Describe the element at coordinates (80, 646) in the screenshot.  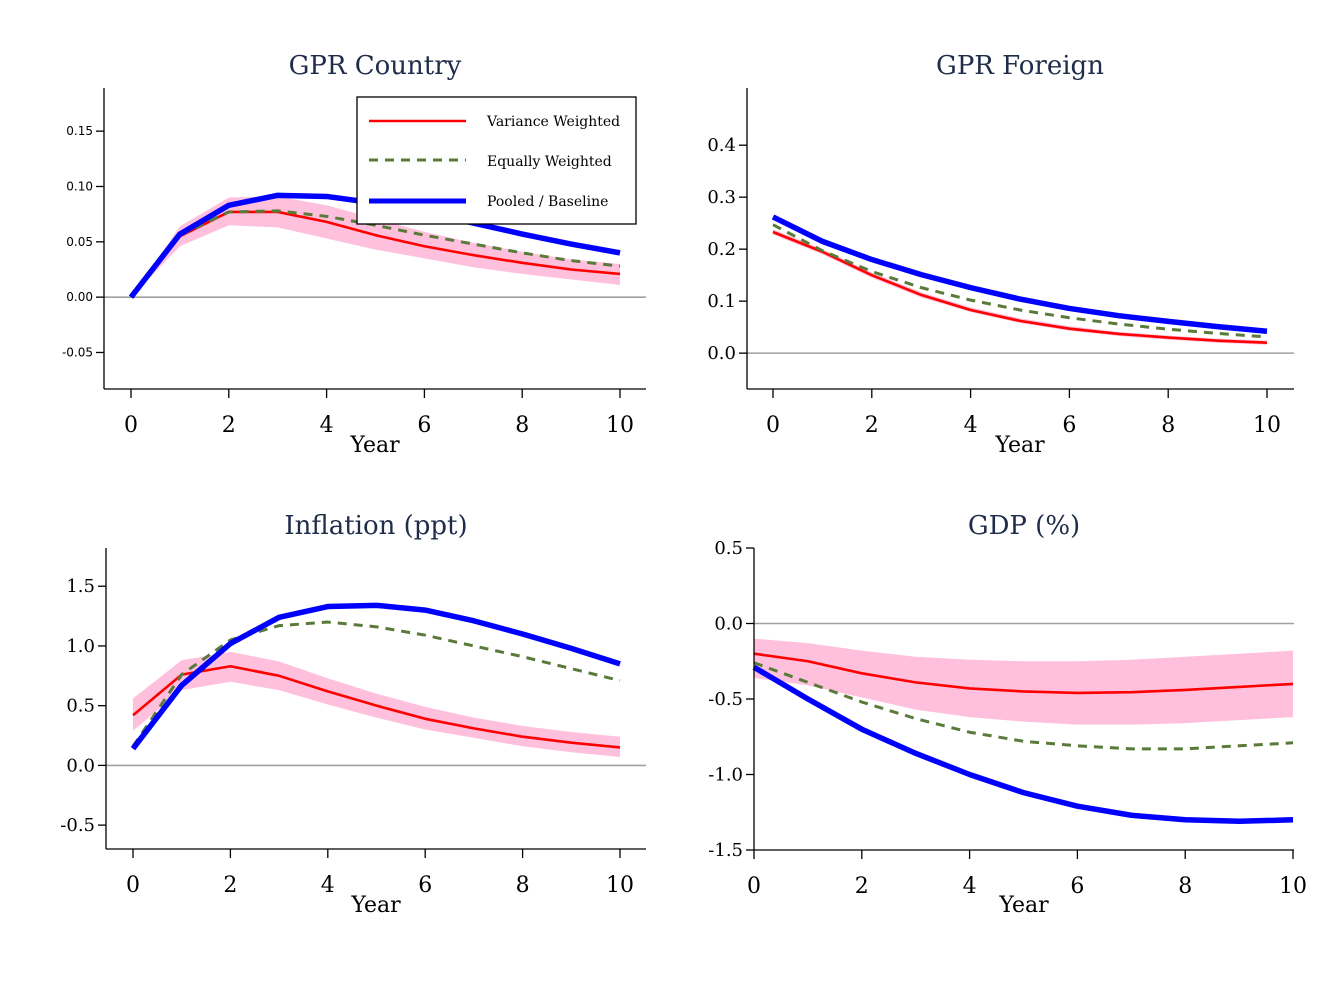
I see `y-tick-label: 1.0` at that location.